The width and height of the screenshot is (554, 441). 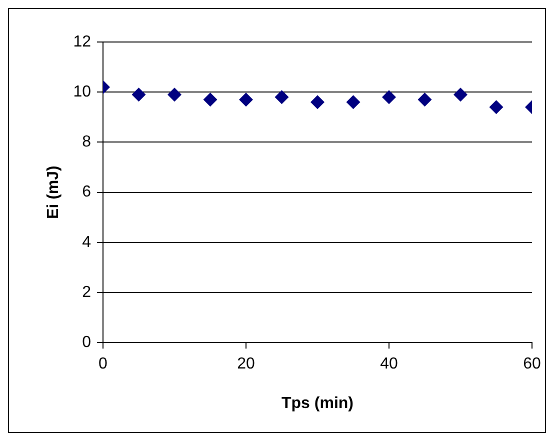 I want to click on y-tick-label: 2, so click(x=87, y=292).